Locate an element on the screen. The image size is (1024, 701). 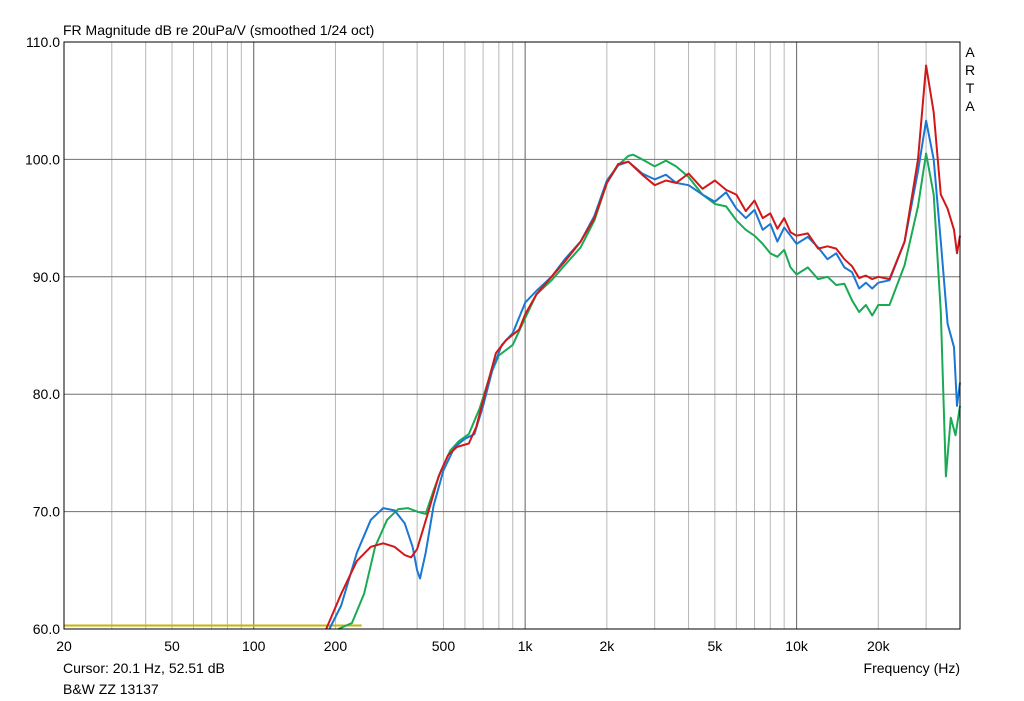
brand-letter: R is located at coordinates (970, 70).